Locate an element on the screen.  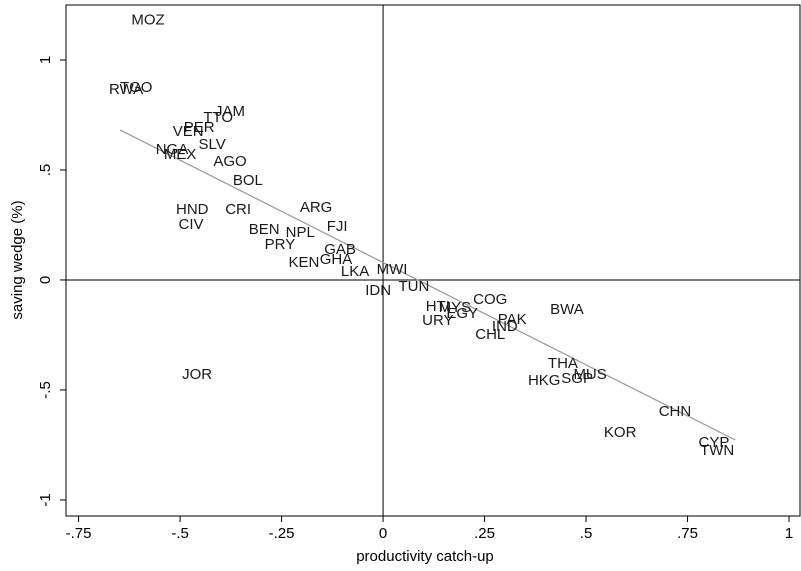
x-tick-label: -.5 is located at coordinates (180, 533).